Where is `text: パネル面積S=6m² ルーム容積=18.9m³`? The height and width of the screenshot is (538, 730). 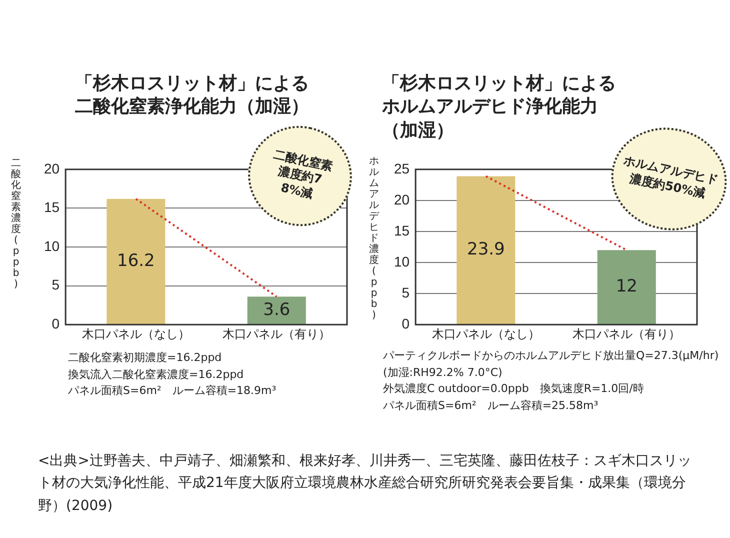 text: パネル面積S=6m² ルーム容積=18.9m³ is located at coordinates (172, 391).